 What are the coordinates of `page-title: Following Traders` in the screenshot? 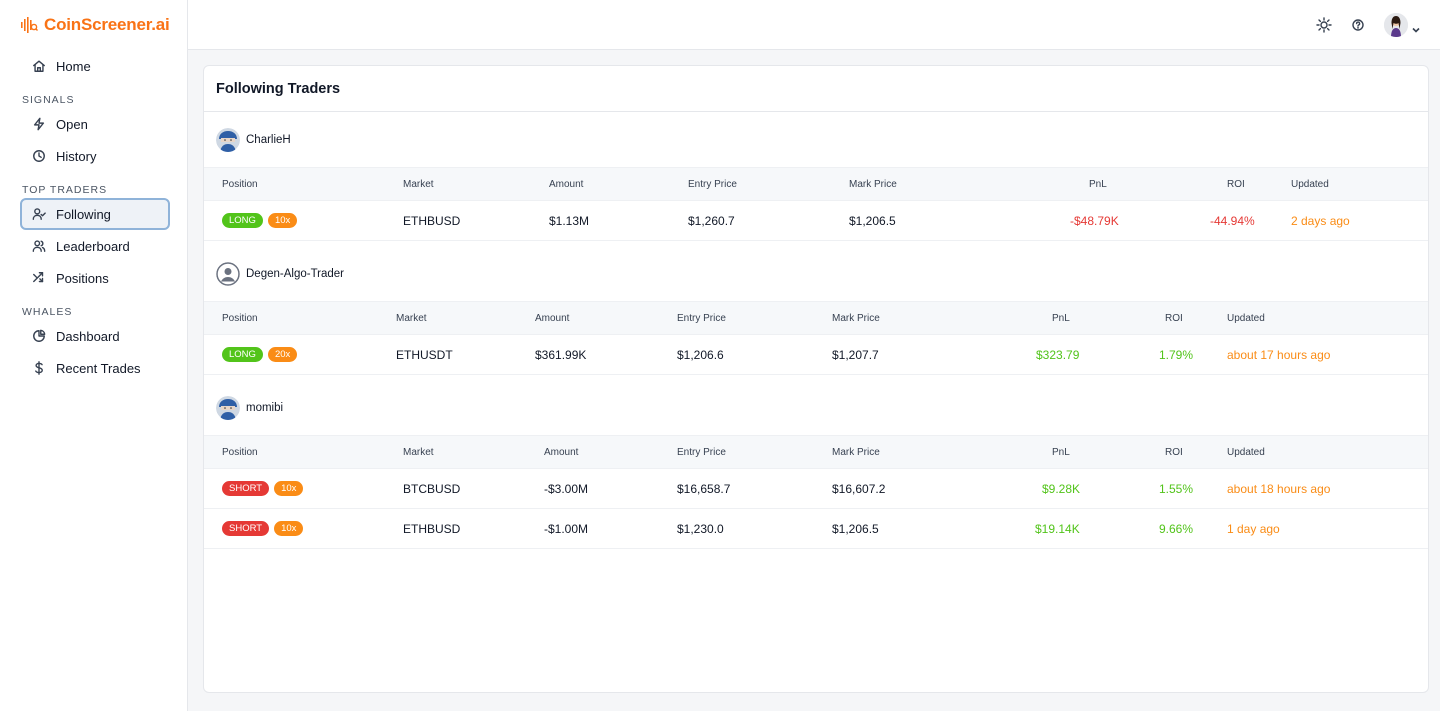 It's located at (816, 89).